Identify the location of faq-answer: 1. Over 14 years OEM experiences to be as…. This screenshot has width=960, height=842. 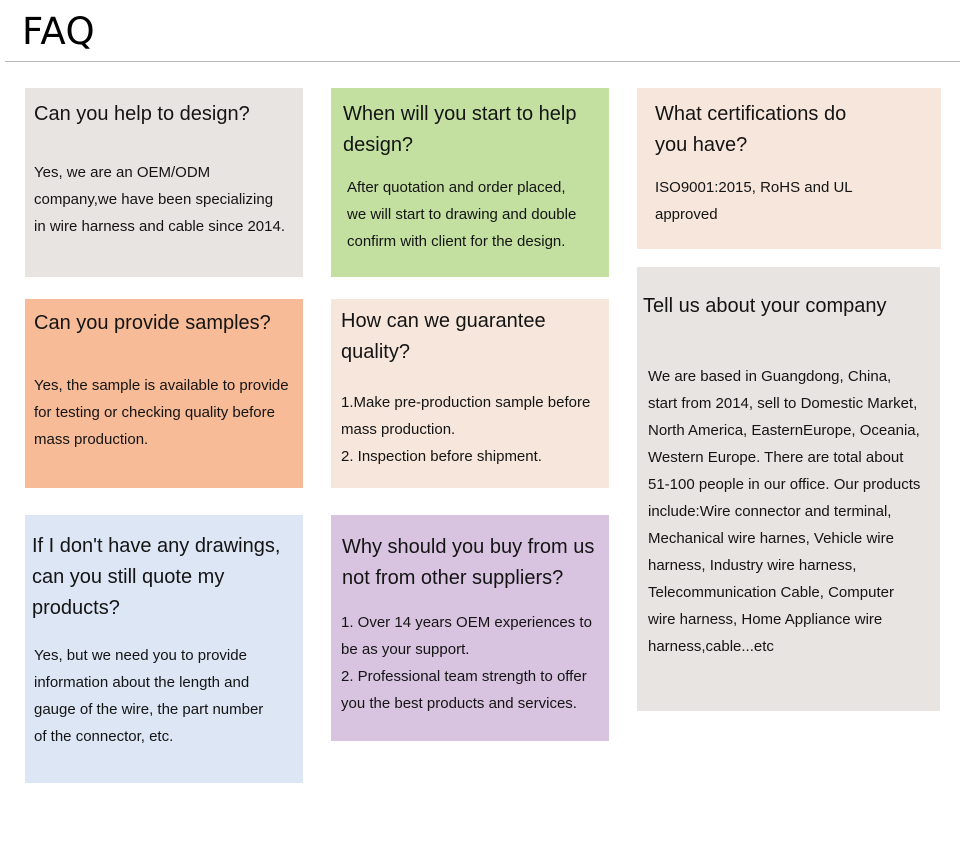
(466, 663).